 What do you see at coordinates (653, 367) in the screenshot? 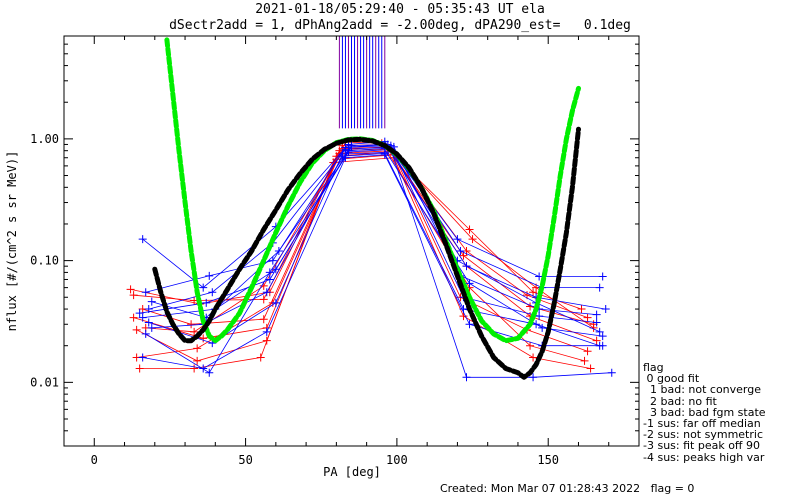
I see `legend-title: flag` at bounding box center [653, 367].